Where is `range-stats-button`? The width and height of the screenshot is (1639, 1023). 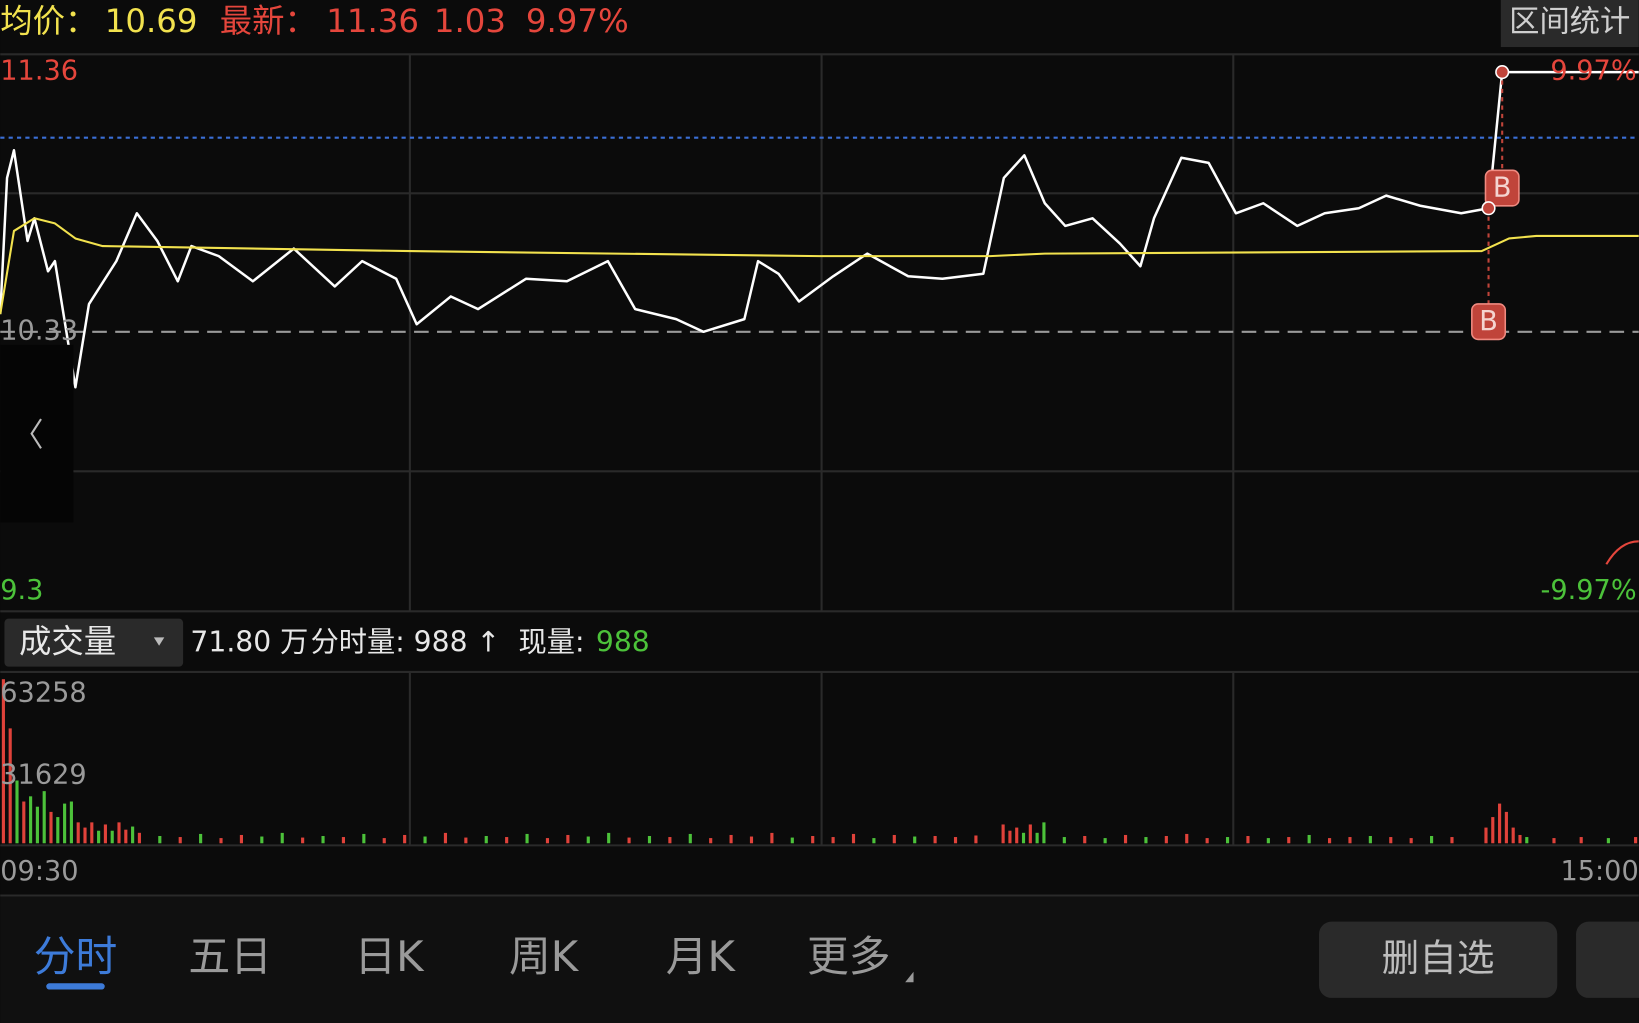 range-stats-button is located at coordinates (1569, 24).